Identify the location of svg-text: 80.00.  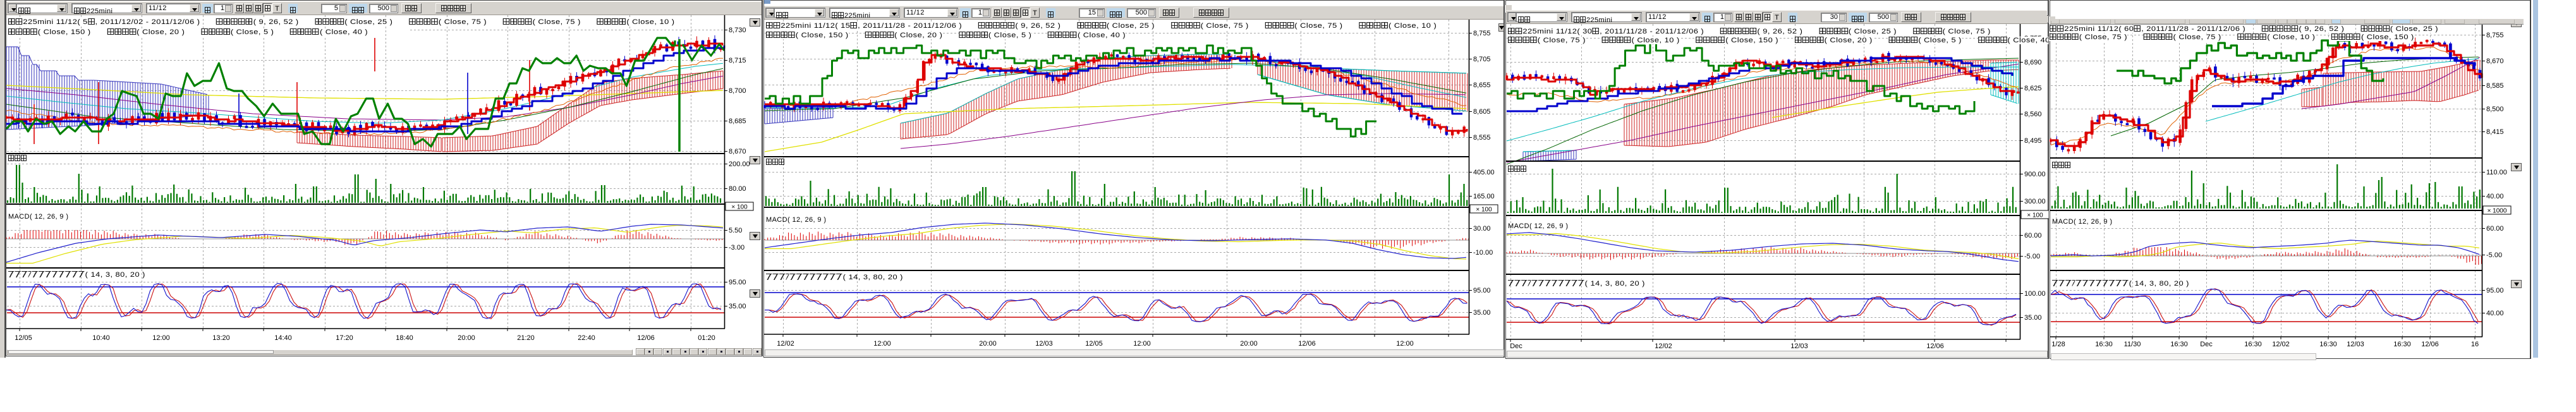
(738, 189).